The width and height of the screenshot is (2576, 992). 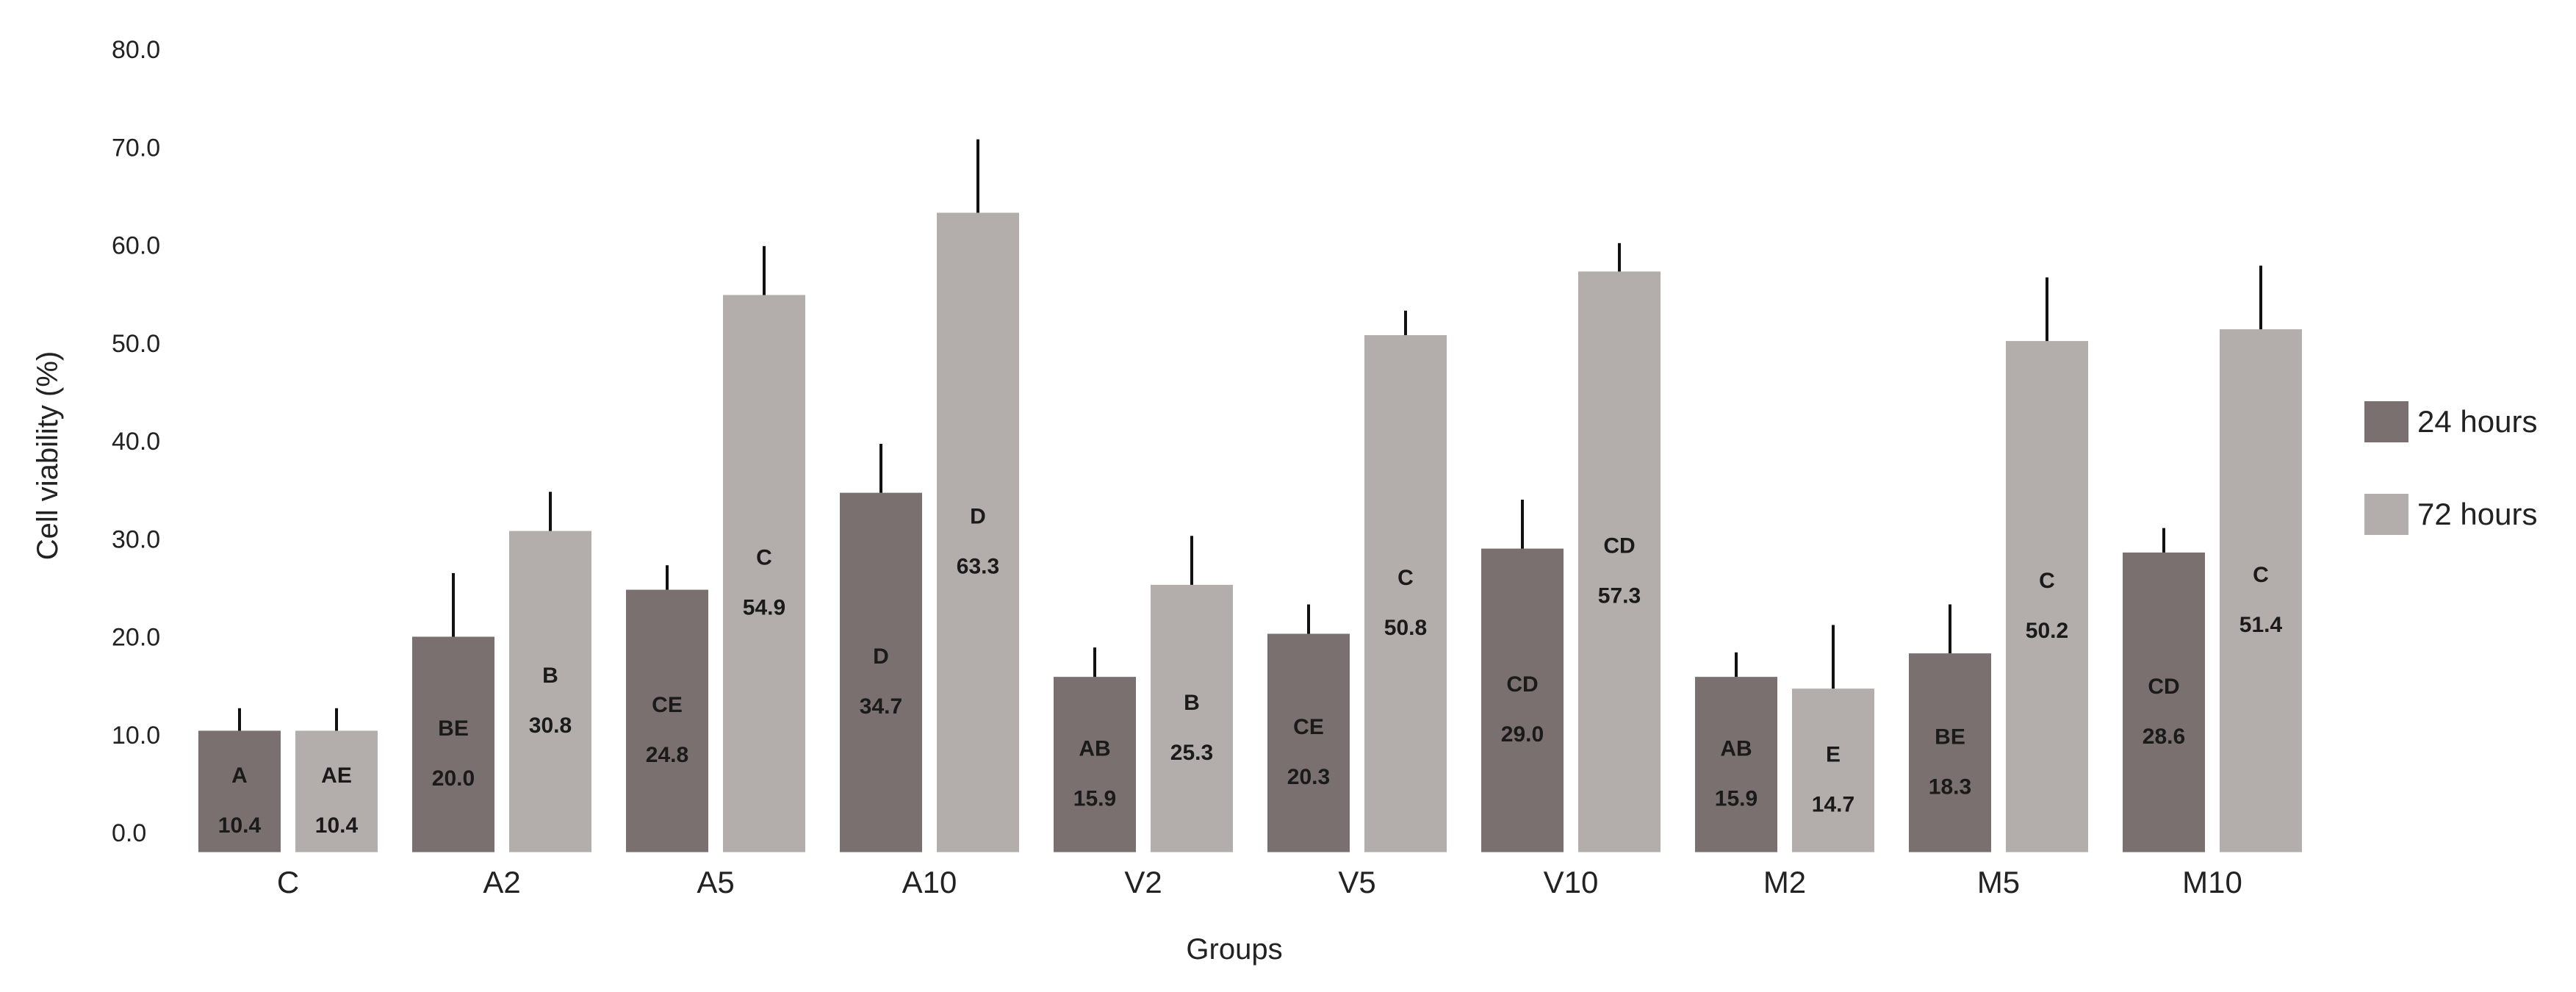 I want to click on bar-value-label: 50.2, so click(x=2047, y=631).